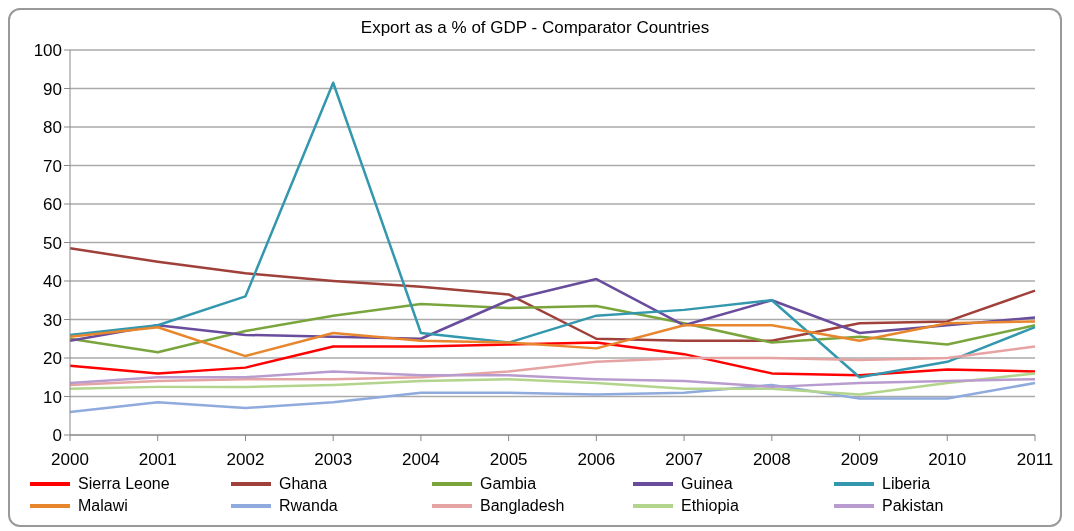  What do you see at coordinates (707, 484) in the screenshot?
I see `legend-label: Guinea` at bounding box center [707, 484].